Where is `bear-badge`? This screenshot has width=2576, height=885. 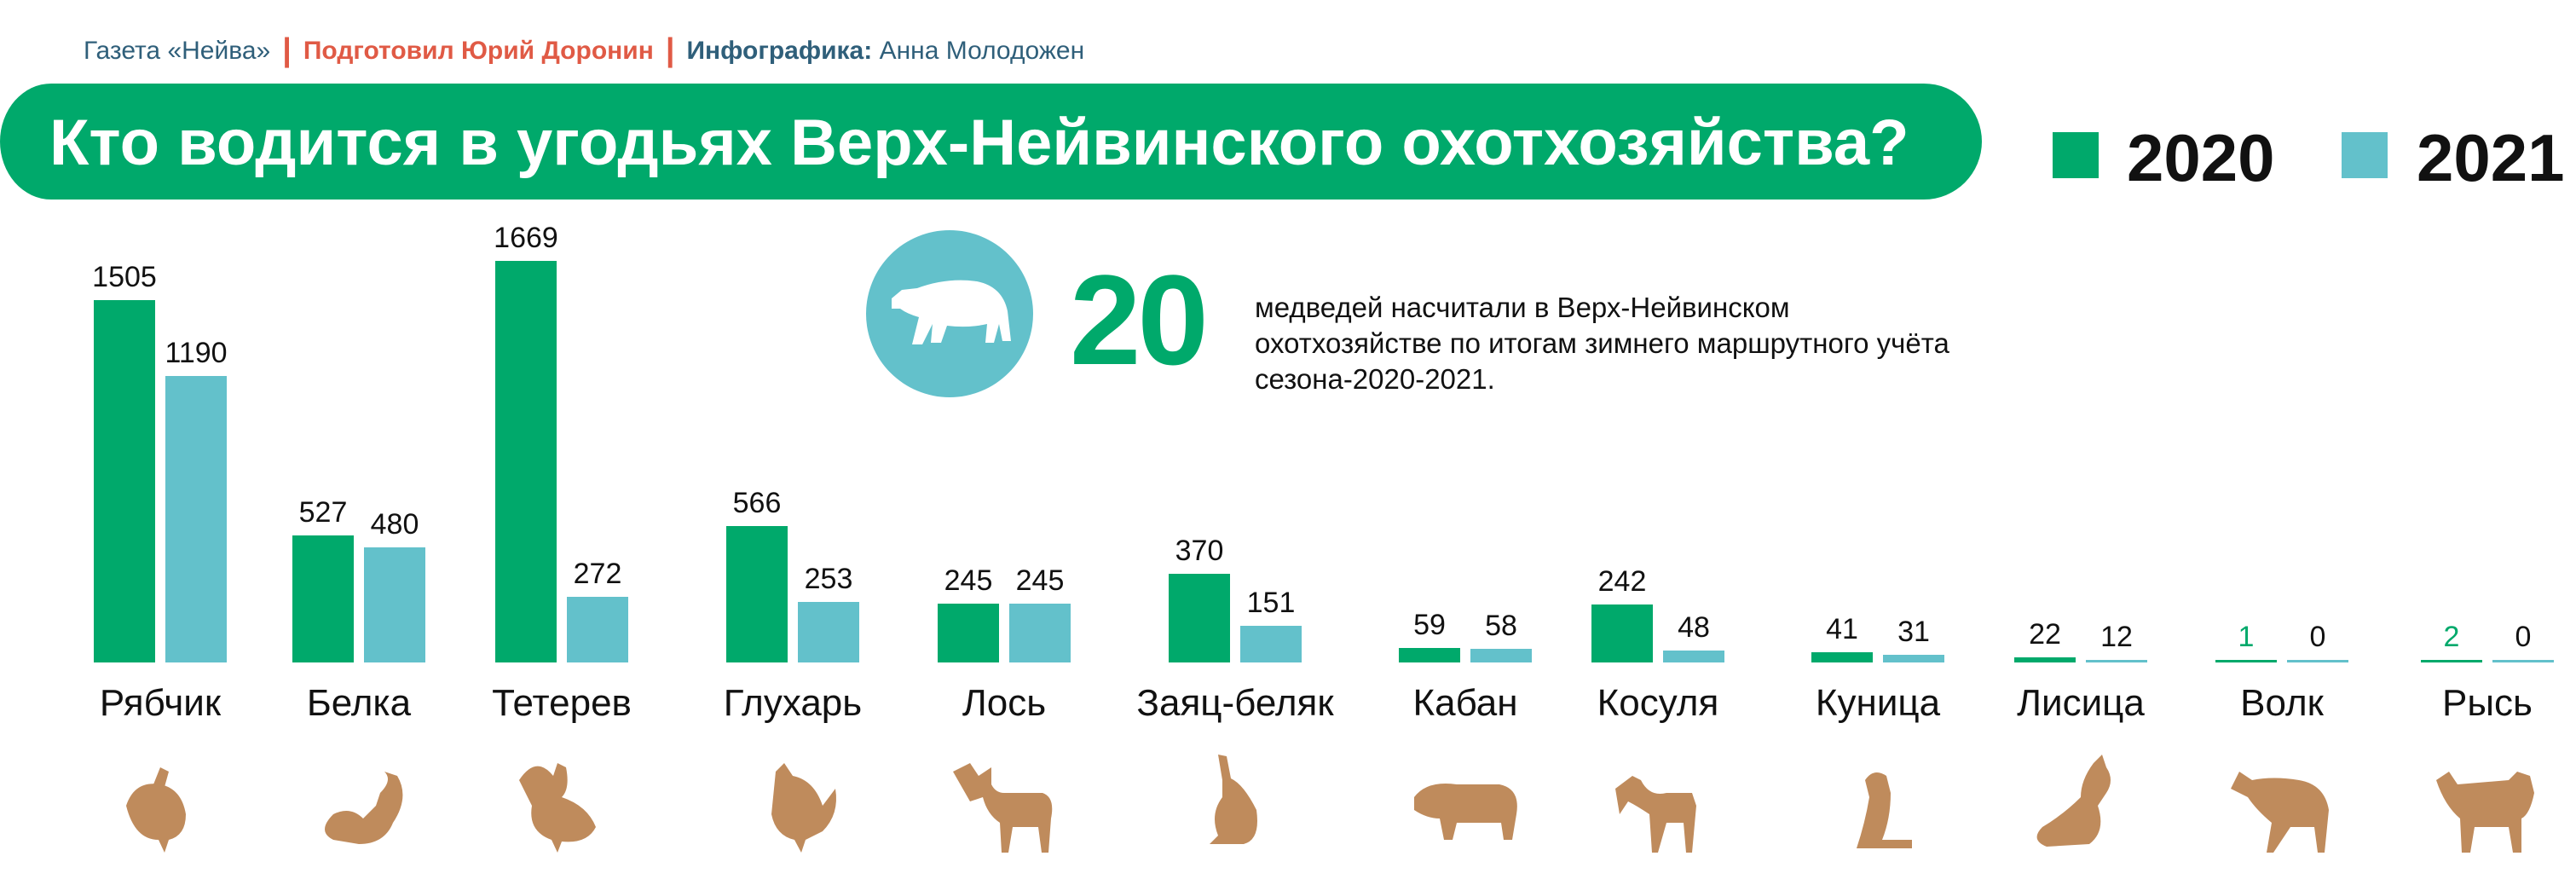
bear-badge is located at coordinates (949, 313).